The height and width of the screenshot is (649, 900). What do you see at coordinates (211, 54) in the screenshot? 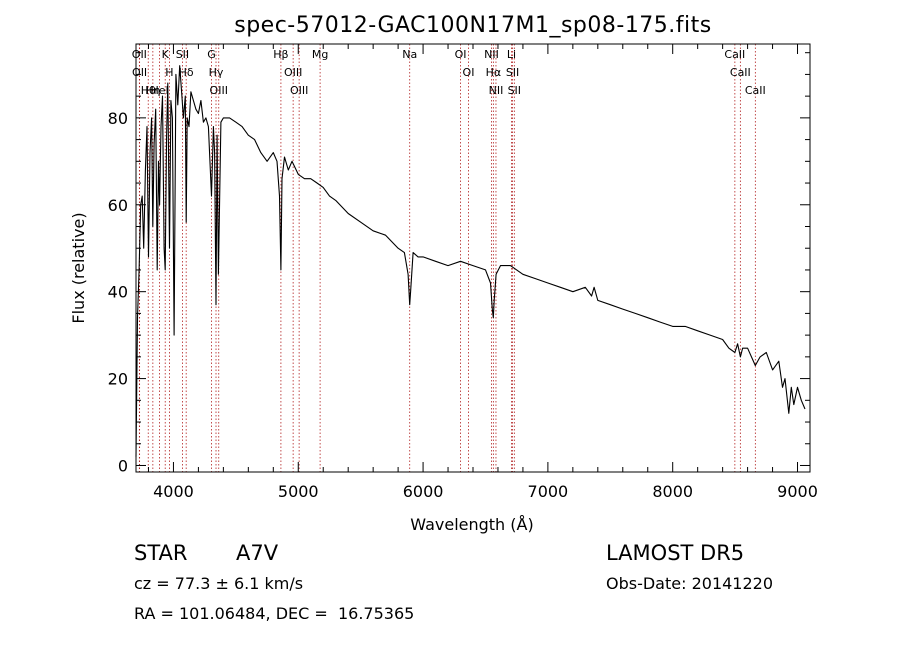
I see `spectral-line-label: G` at bounding box center [211, 54].